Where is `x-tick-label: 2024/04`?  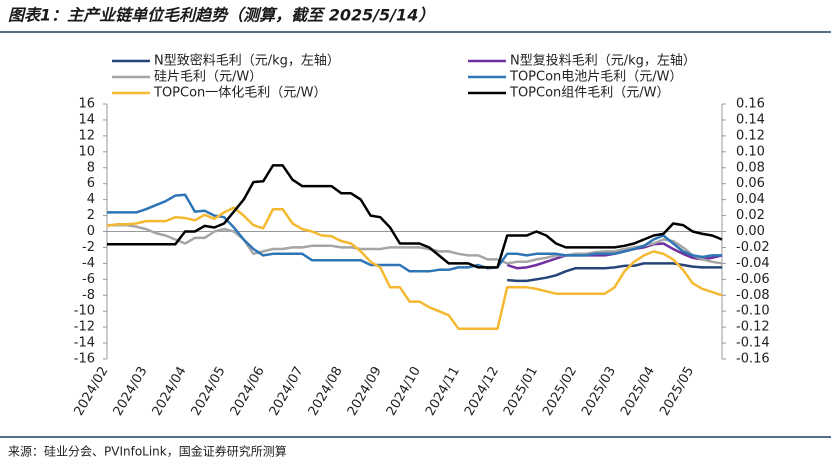
x-tick-label: 2024/04 is located at coordinates (170, 391).